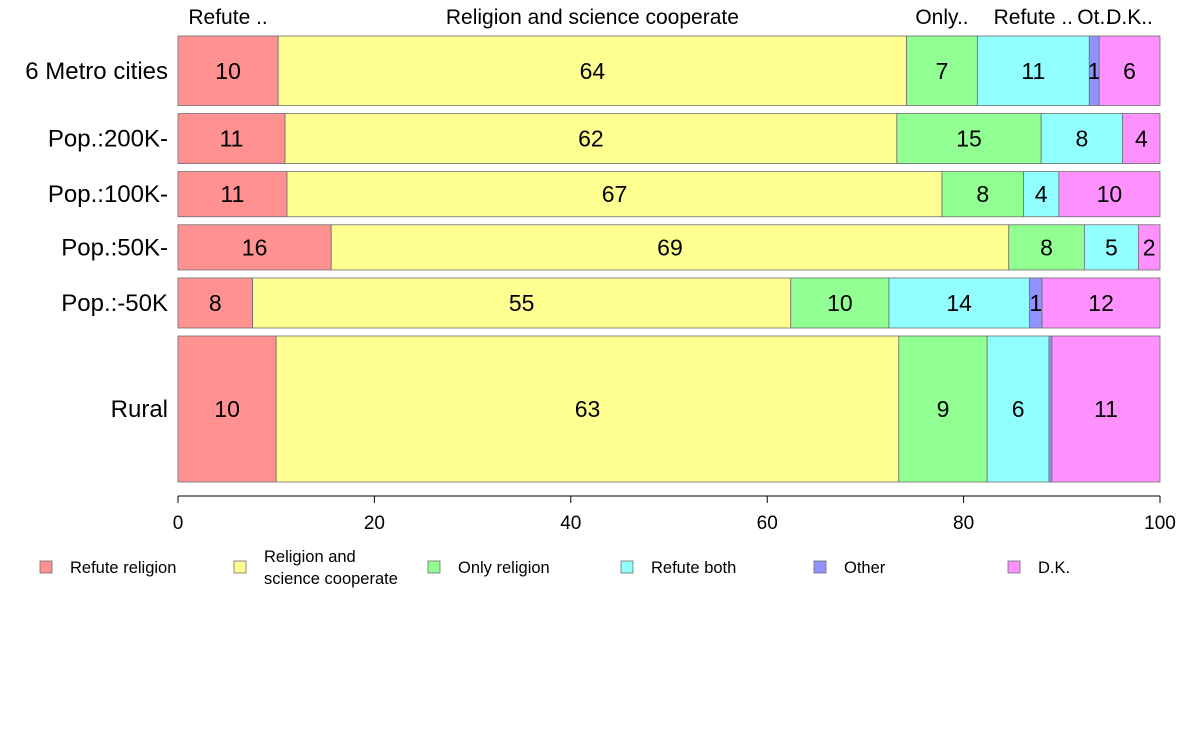  I want to click on data-label: 12, so click(1101, 303).